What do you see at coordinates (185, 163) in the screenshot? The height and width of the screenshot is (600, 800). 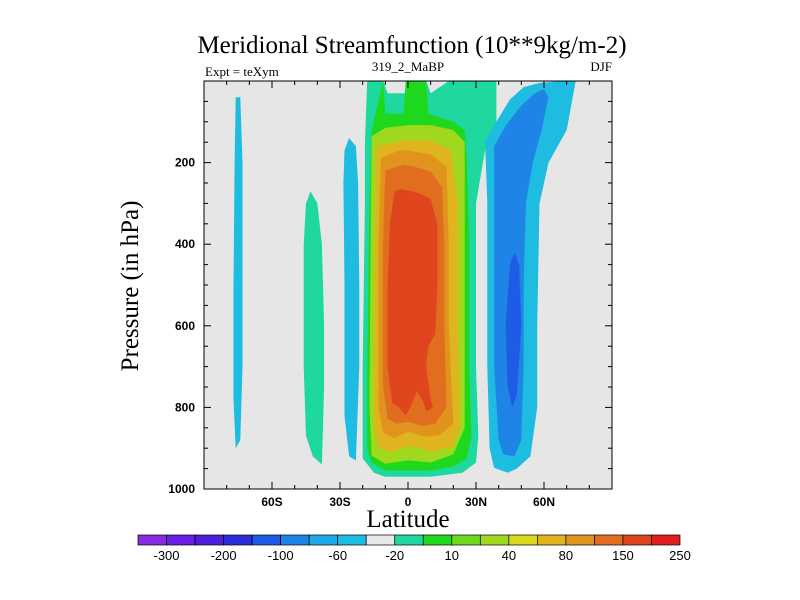 I see `y-tick-label: 200` at bounding box center [185, 163].